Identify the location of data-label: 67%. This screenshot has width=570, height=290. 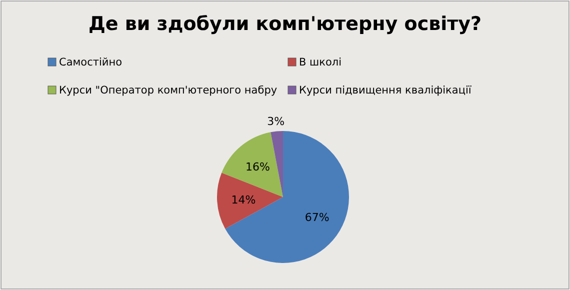
(317, 217).